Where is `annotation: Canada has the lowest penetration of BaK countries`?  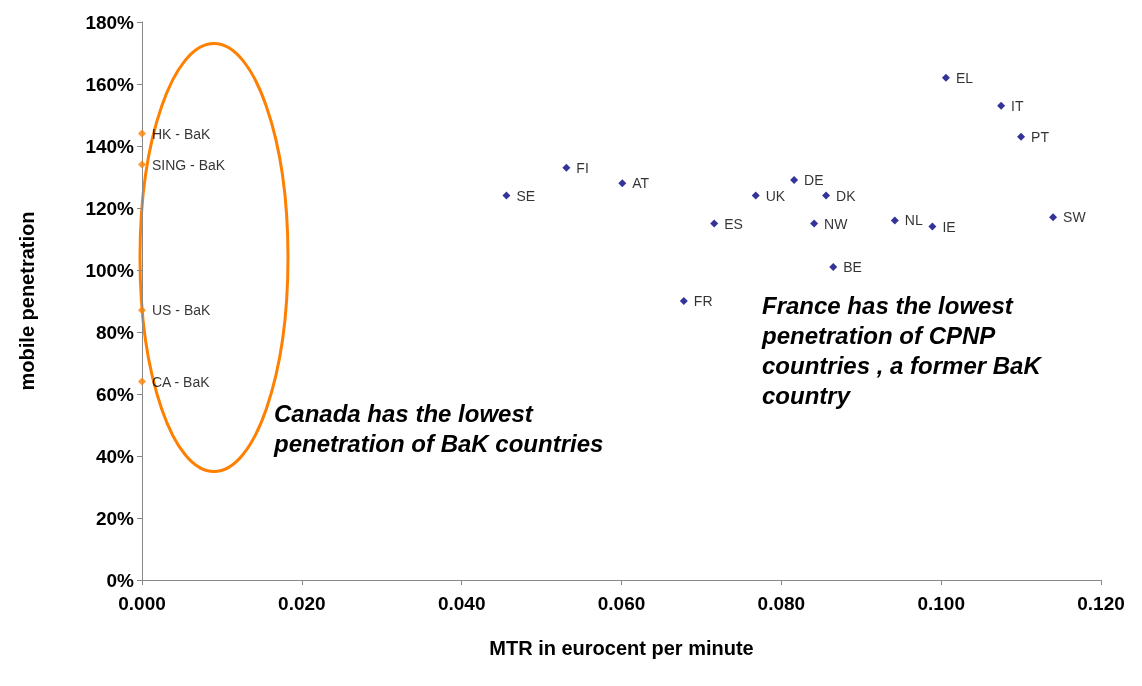 annotation: Canada has the lowest penetration of BaK countries is located at coordinates (438, 428).